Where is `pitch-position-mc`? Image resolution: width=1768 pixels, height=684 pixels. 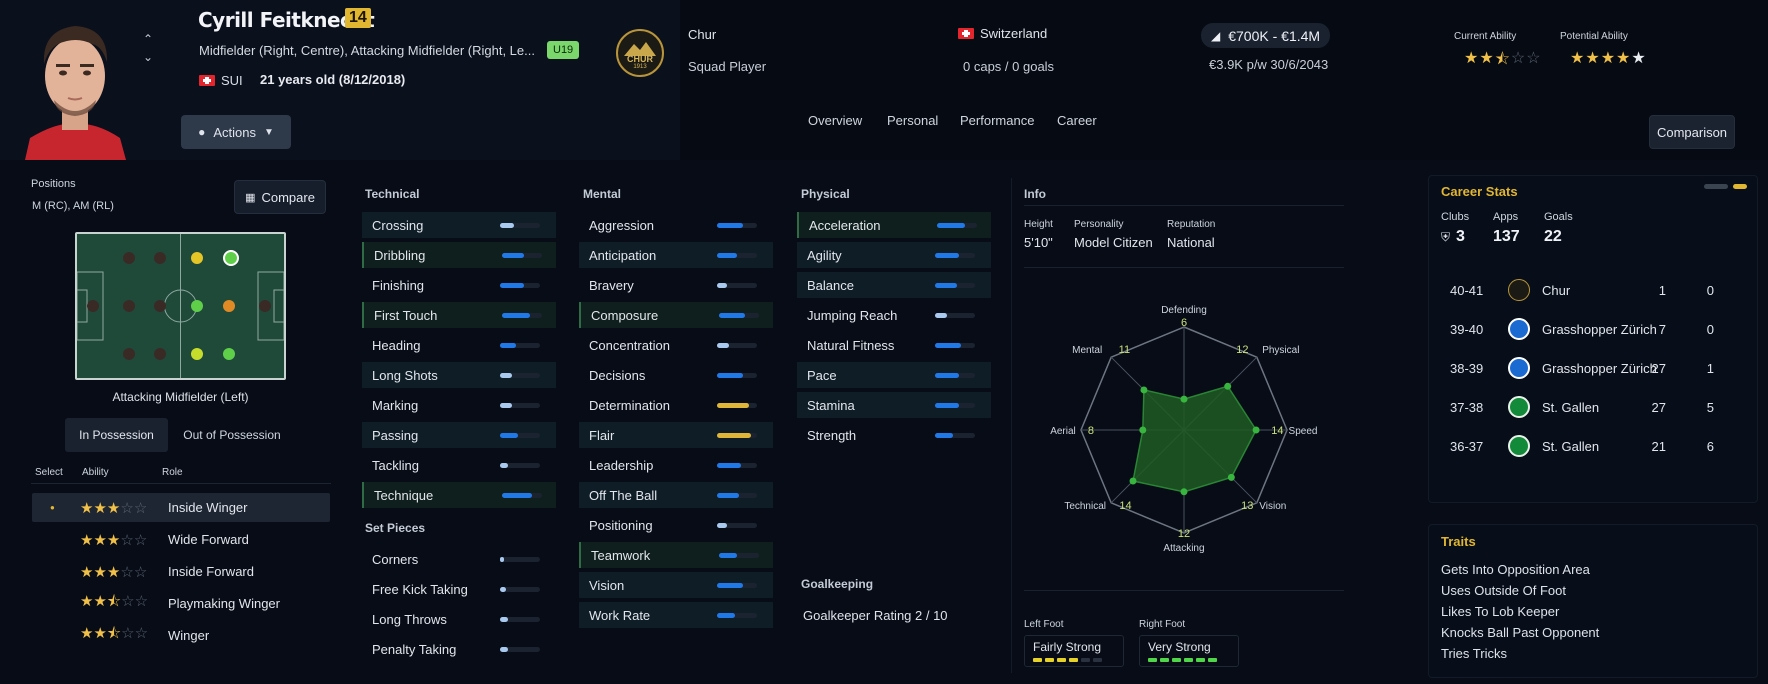
pitch-position-mc is located at coordinates (197, 306).